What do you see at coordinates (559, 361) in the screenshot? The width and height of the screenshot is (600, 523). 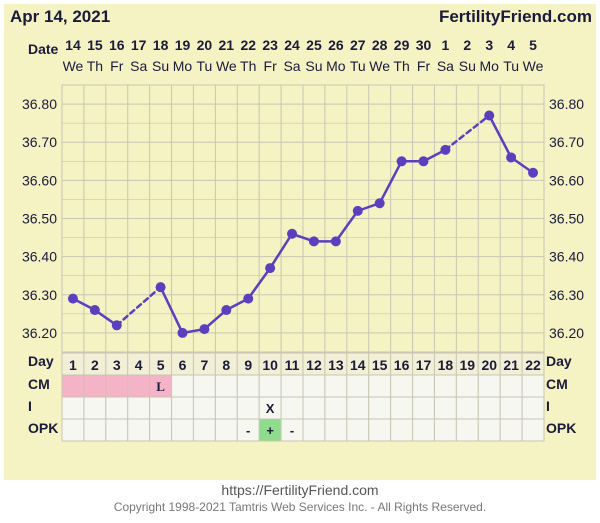 I see `day-row-label-right: Day` at bounding box center [559, 361].